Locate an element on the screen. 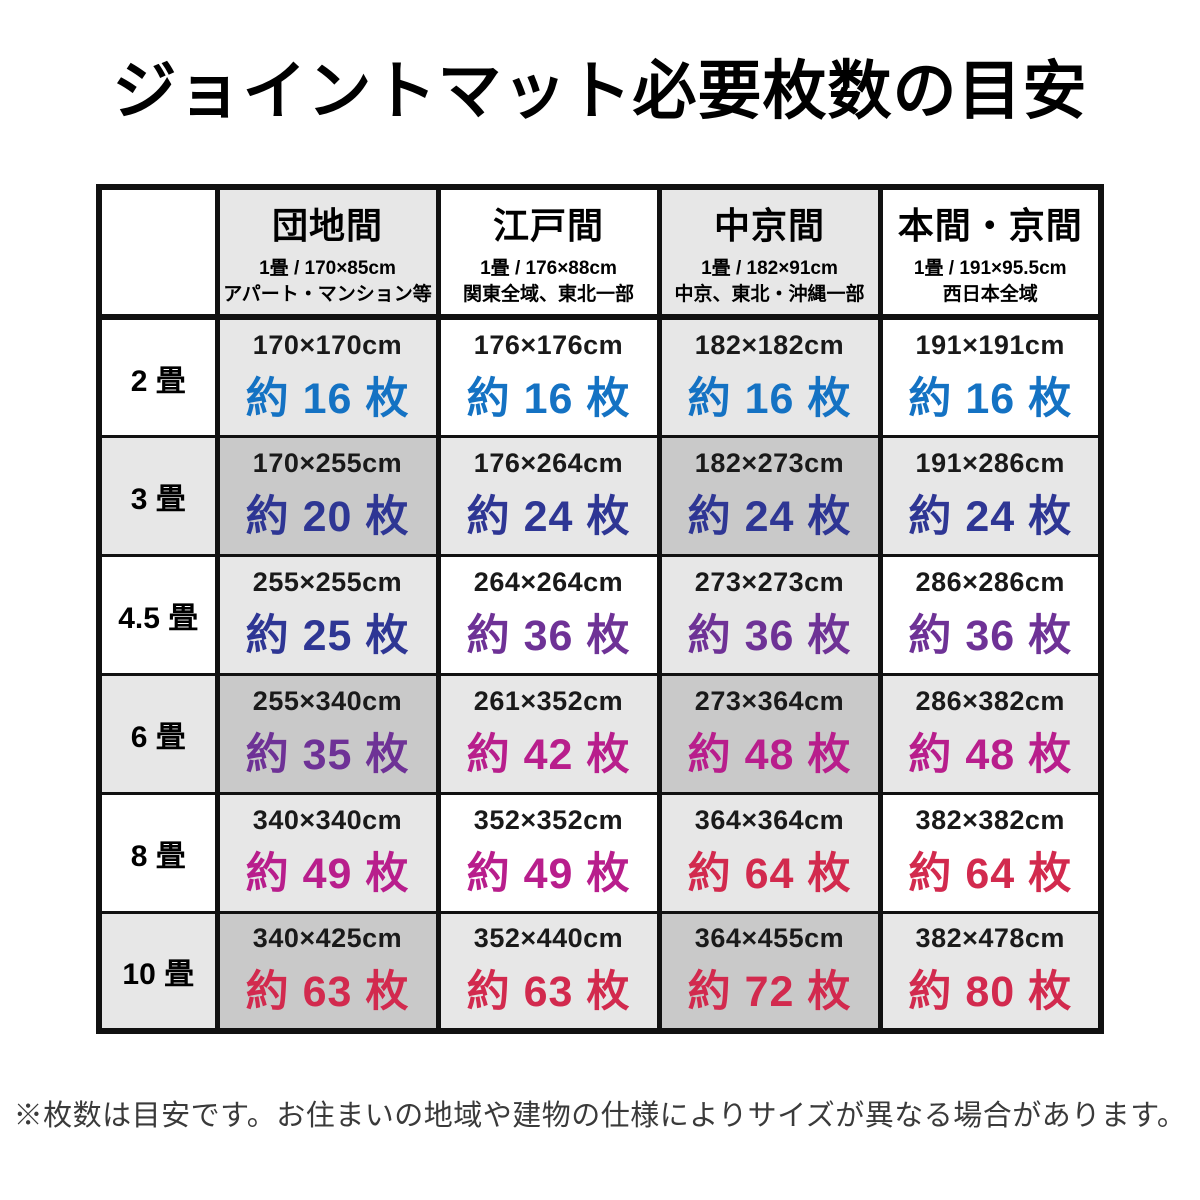 This screenshot has height=1200, width=1200. mat-count-cell: 273×273cm 約 36 枚 is located at coordinates (769, 614).